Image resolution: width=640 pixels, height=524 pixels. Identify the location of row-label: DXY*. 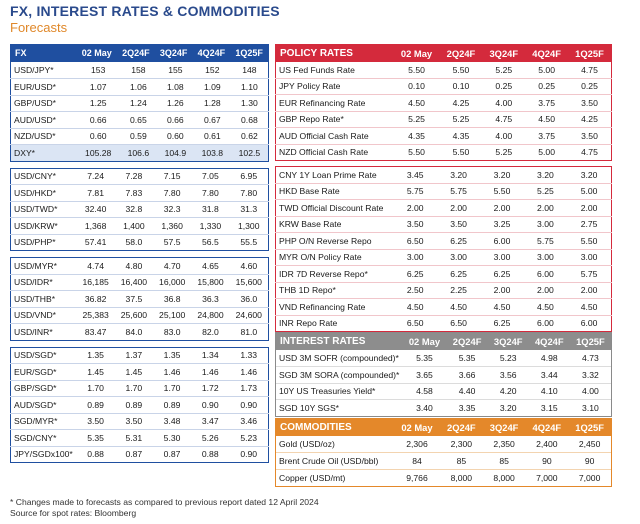
(43, 152).